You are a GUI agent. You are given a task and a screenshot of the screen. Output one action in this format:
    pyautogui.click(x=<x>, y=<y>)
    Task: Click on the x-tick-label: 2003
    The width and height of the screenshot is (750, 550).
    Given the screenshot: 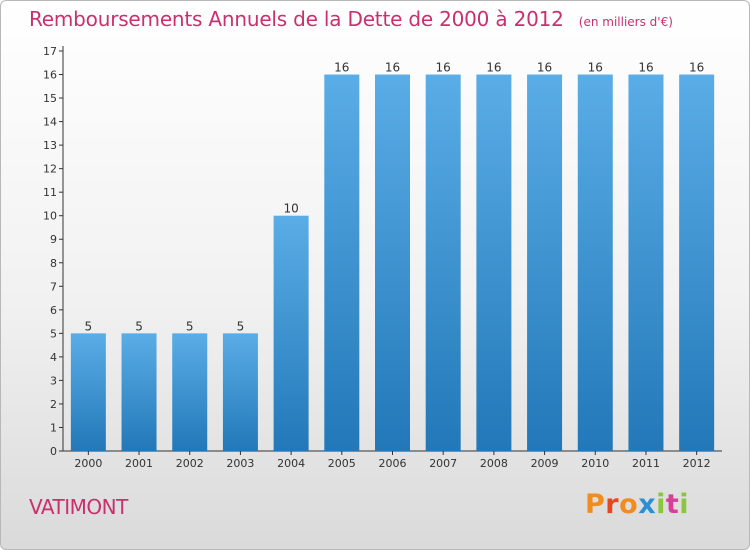 What is the action you would take?
    pyautogui.click(x=240, y=463)
    